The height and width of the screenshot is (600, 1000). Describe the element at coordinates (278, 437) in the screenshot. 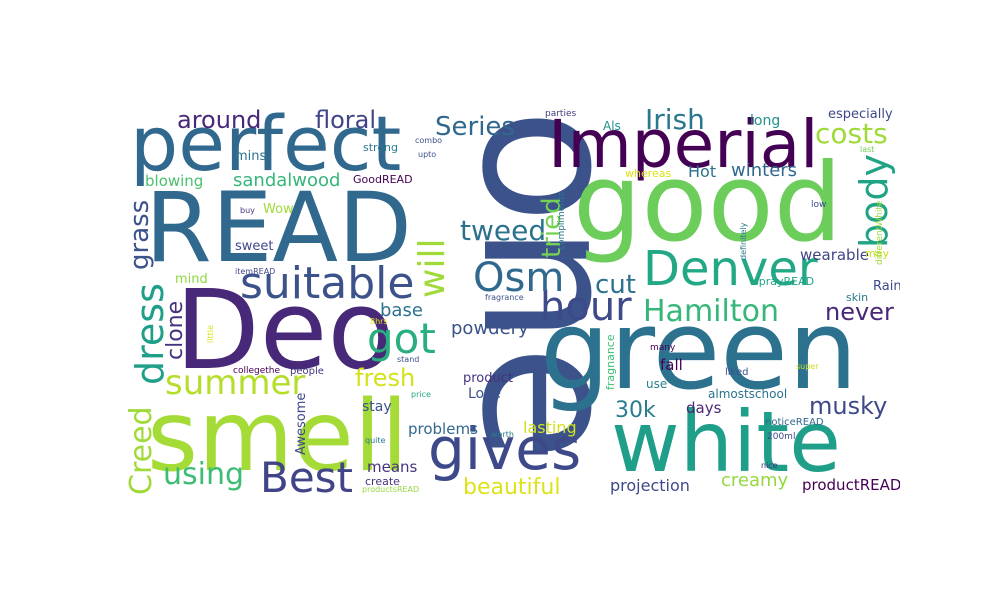

I see `word-smell: smell` at that location.